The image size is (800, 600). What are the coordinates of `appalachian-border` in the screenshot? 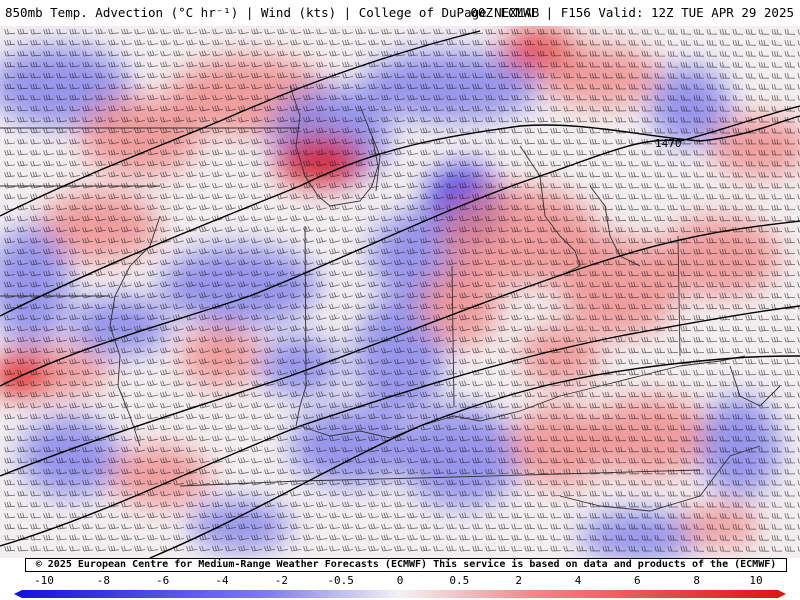 It's located at (660, 478).